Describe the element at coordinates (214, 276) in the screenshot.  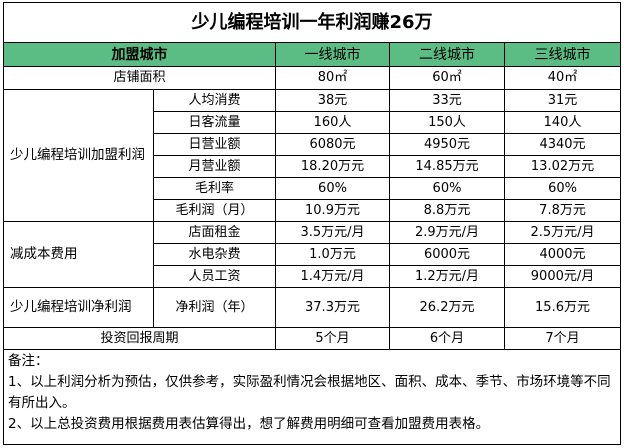
I see `row-label: 人员工资` at that location.